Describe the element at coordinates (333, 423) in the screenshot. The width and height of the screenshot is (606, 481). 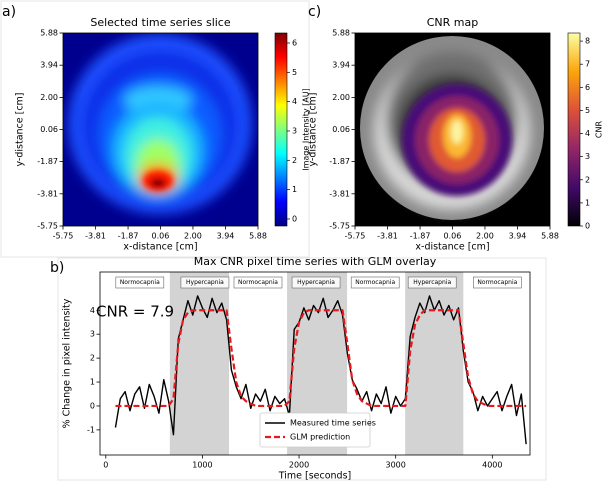
I see `legend-label: Measured time series` at that location.